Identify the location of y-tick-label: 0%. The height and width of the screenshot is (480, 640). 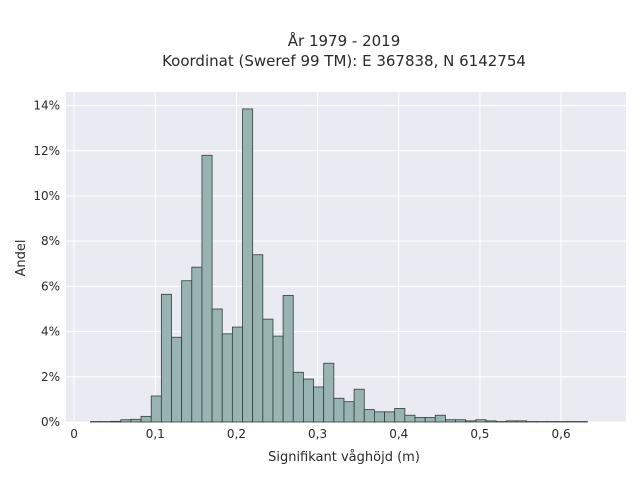
(50, 422).